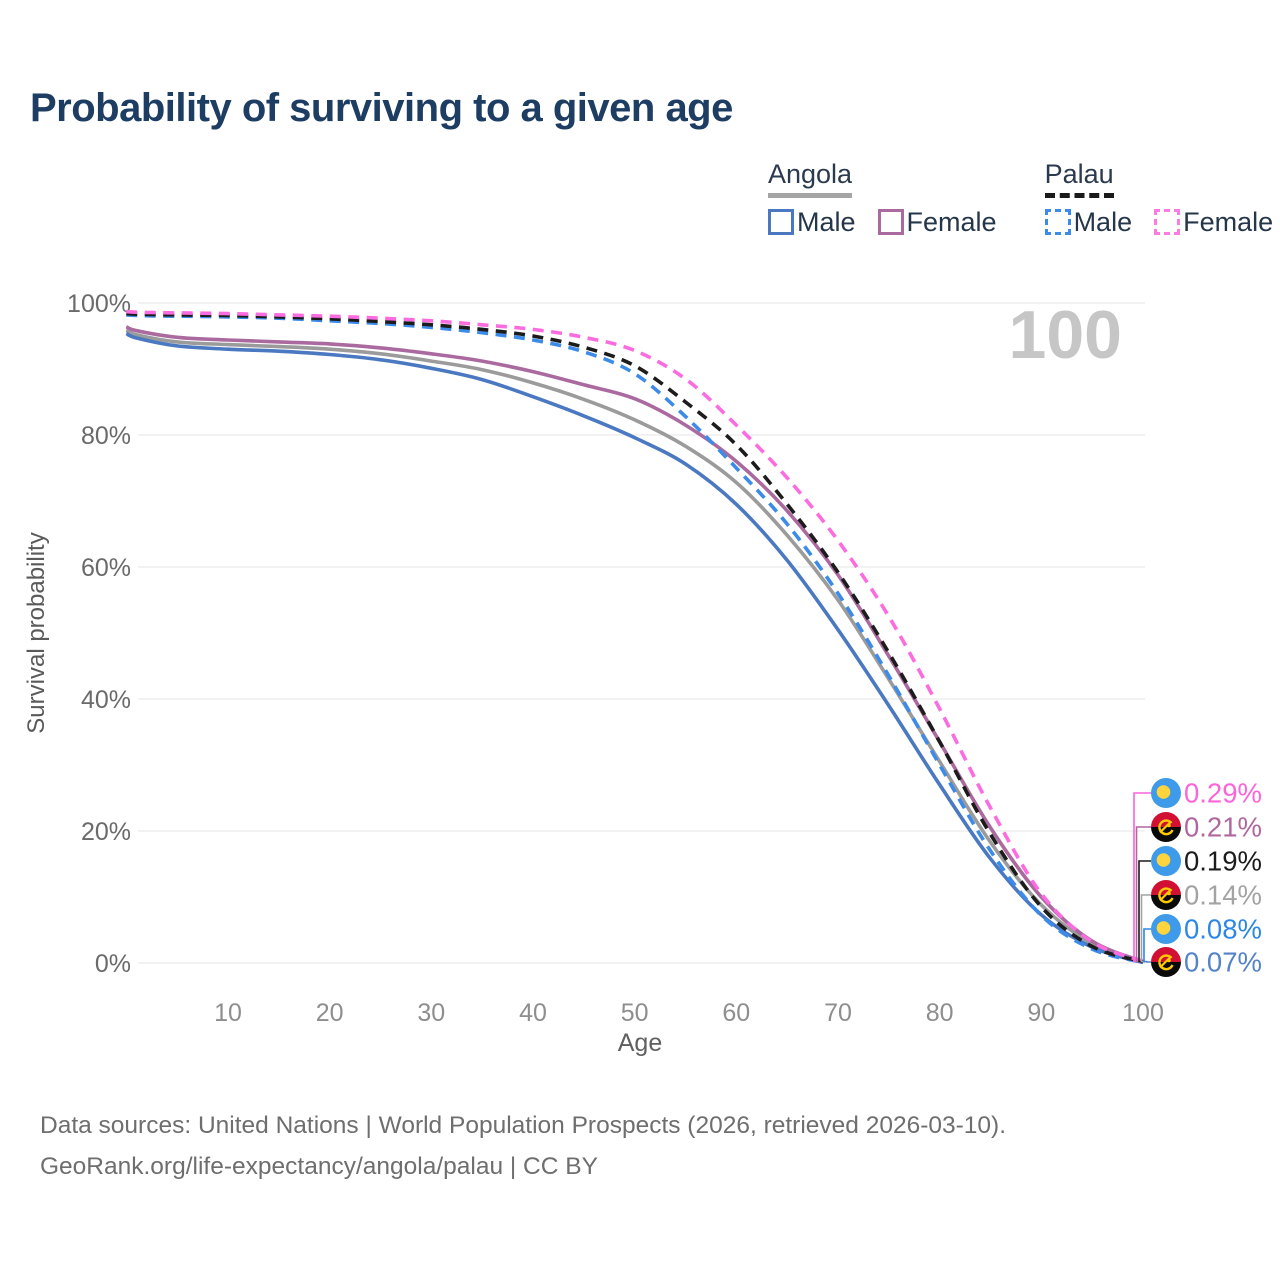 The width and height of the screenshot is (1280, 1280). I want to click on legend-group-angola: Angola Male Female, so click(882, 198).